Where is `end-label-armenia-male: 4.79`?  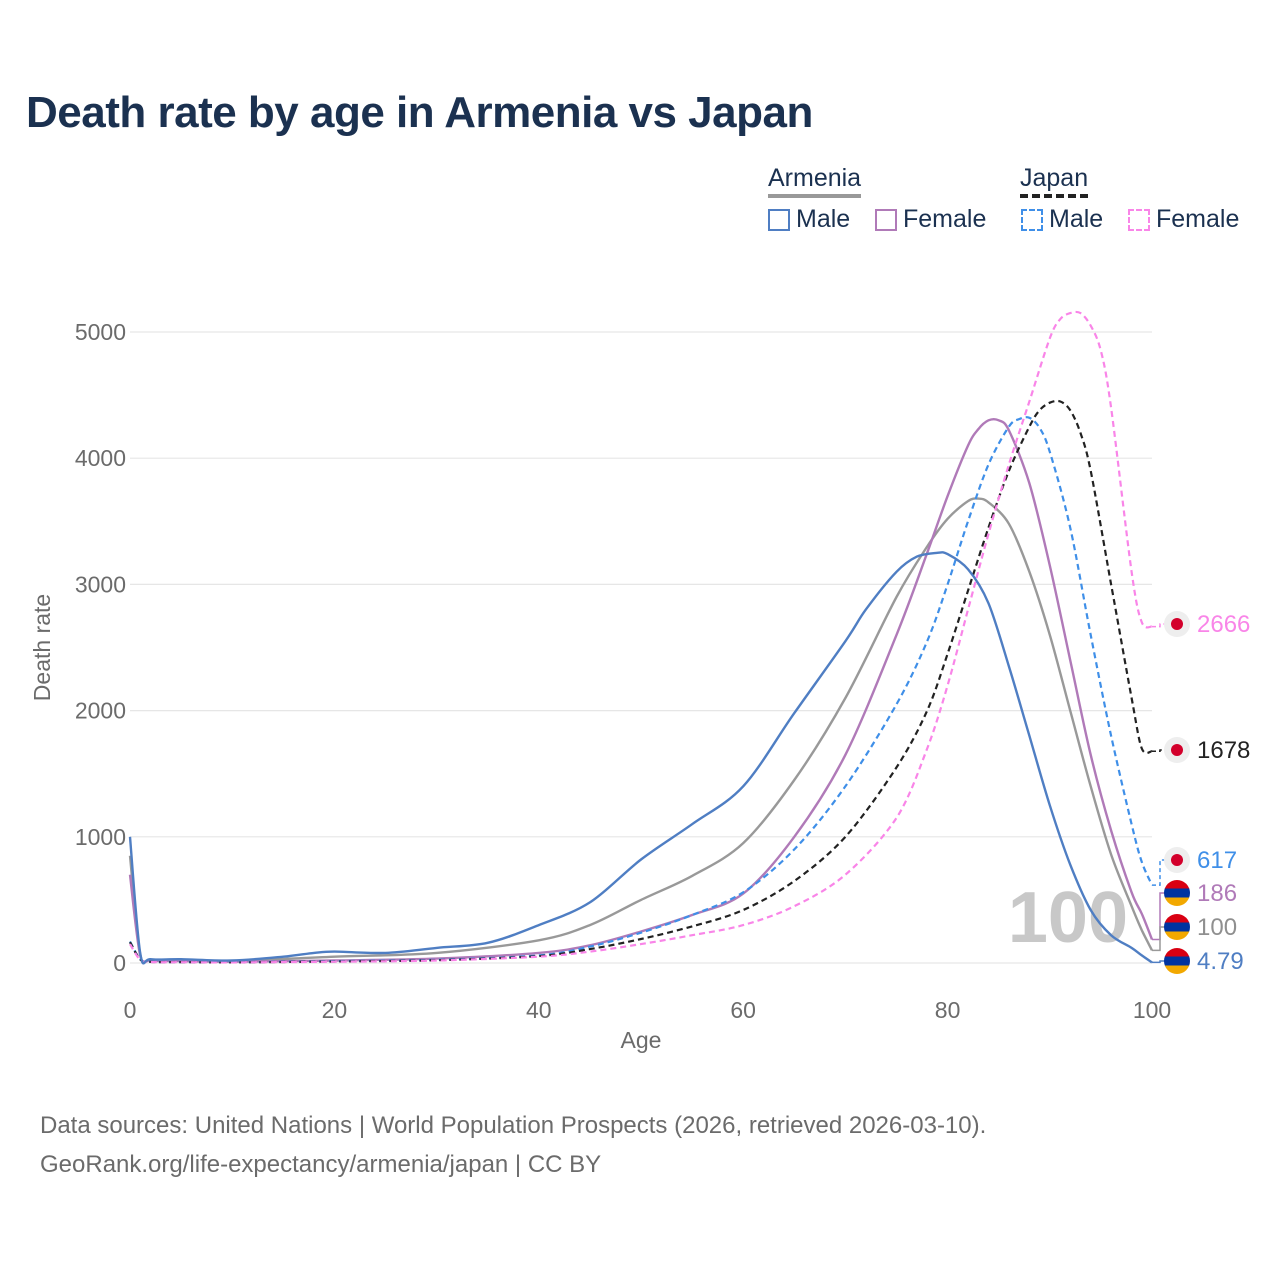 end-label-armenia-male: 4.79 is located at coordinates (1198, 961).